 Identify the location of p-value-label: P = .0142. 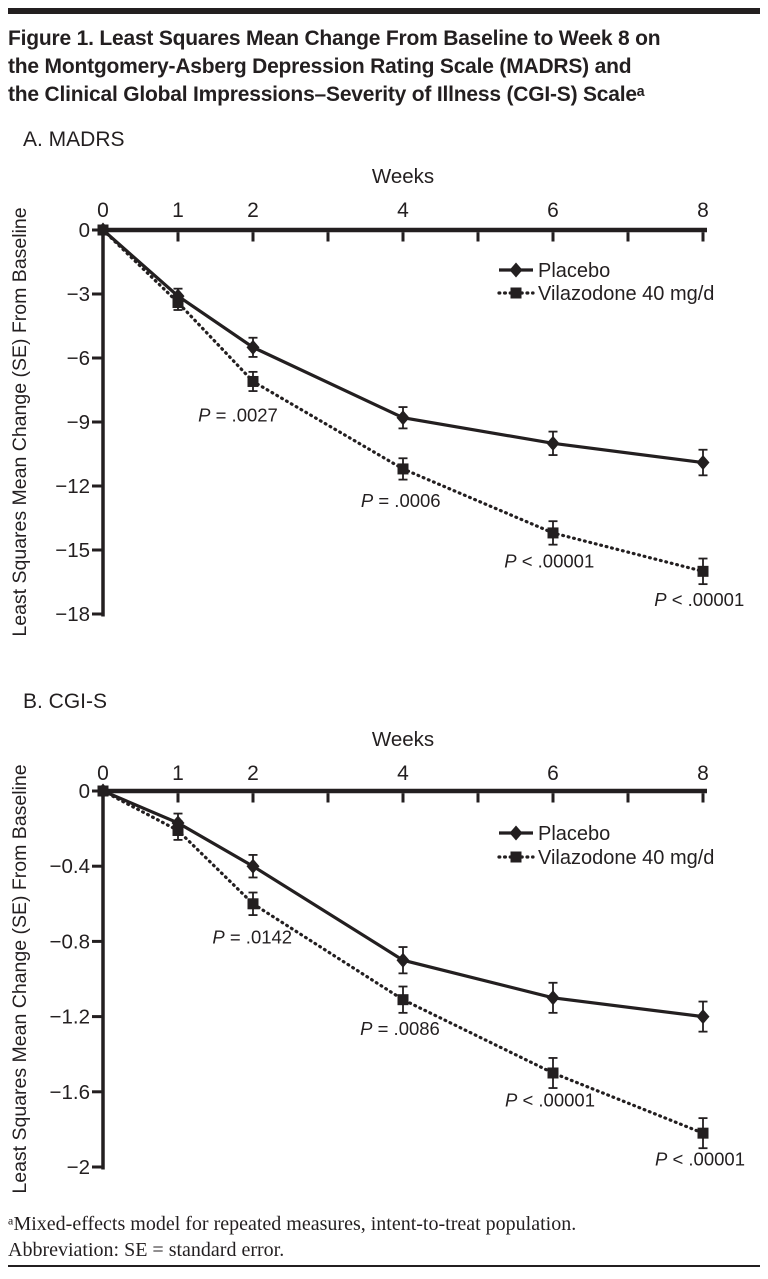
(252, 937).